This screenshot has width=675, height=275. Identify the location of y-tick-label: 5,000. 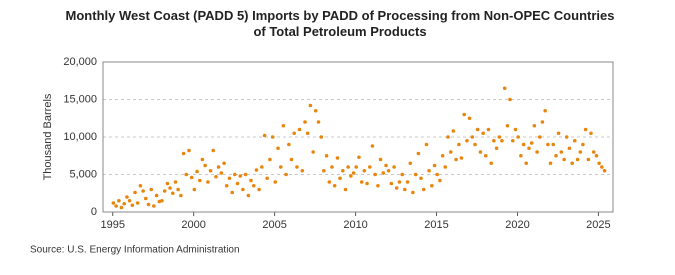
(83, 174).